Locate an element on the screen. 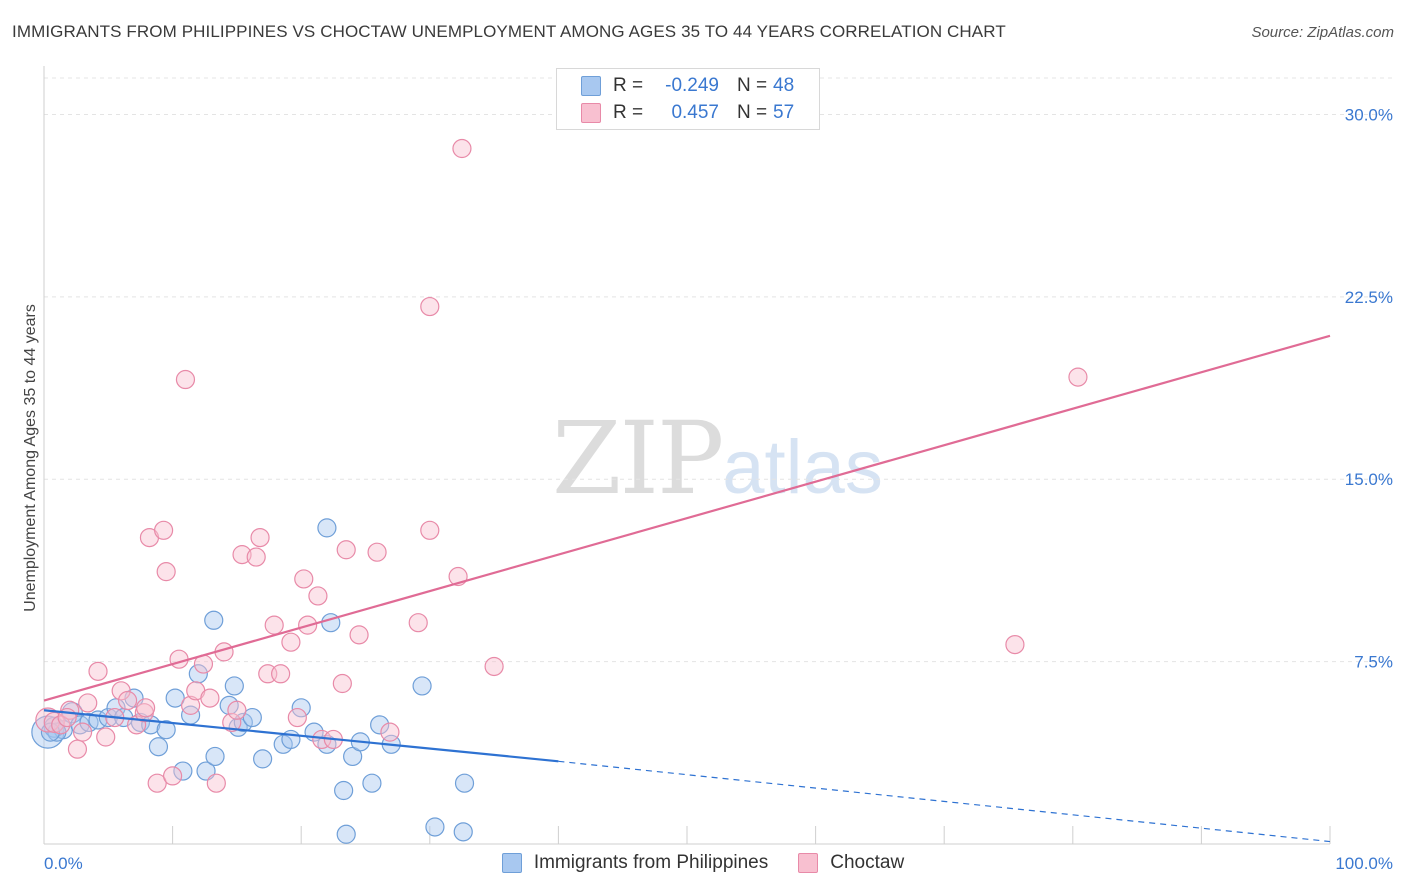  y-tick-label: 30.0% is located at coordinates (1369, 114).